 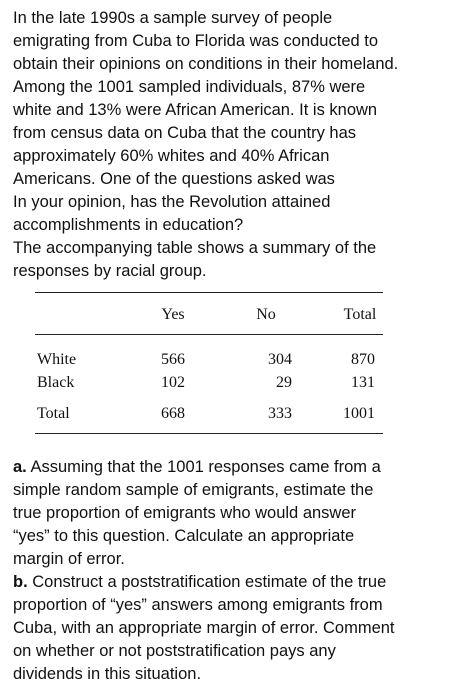 I want to click on question-a-marker: a., so click(x=20, y=467).